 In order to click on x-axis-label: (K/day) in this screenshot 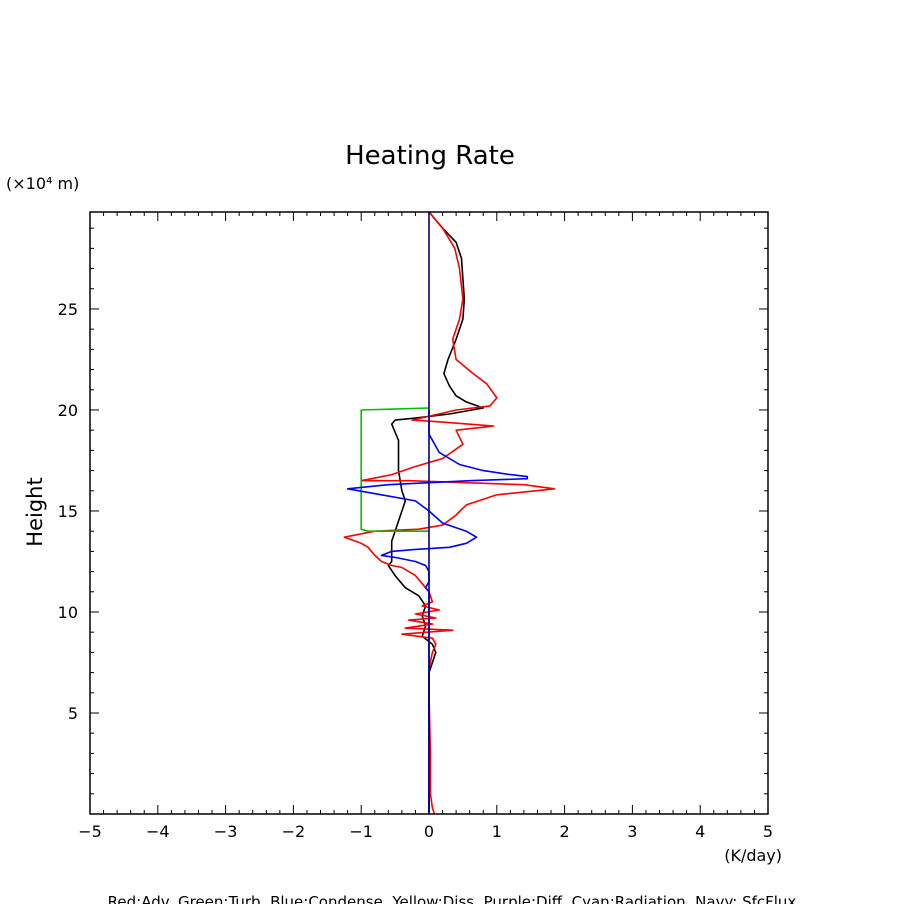, I will do `click(753, 855)`.